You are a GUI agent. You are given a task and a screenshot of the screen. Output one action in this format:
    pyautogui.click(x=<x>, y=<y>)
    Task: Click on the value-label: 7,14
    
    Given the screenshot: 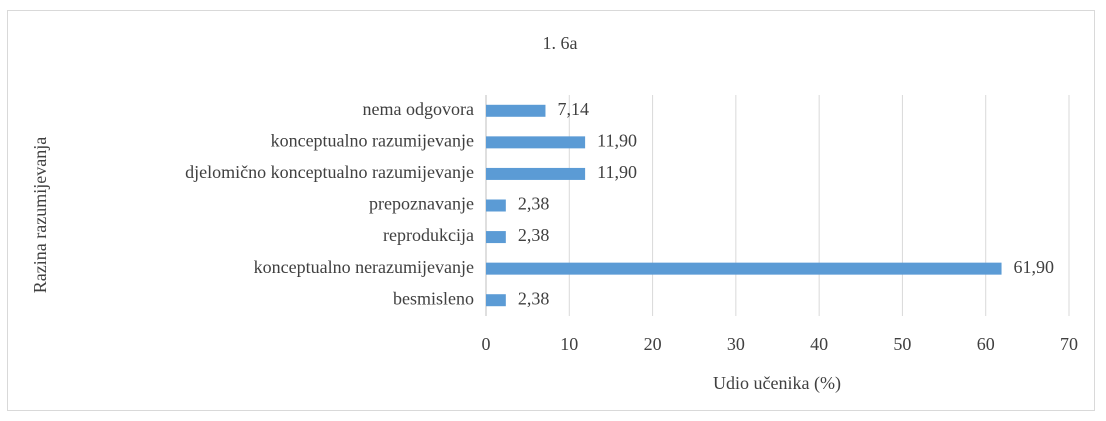 What is the action you would take?
    pyautogui.click(x=573, y=109)
    